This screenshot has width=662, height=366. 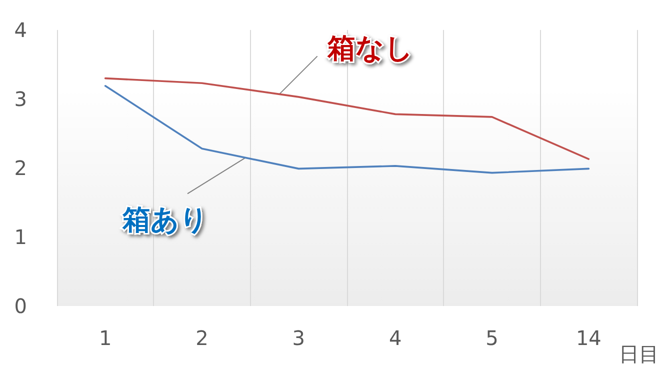 What do you see at coordinates (639, 354) in the screenshot?
I see `x-axis-title: 日目` at bounding box center [639, 354].